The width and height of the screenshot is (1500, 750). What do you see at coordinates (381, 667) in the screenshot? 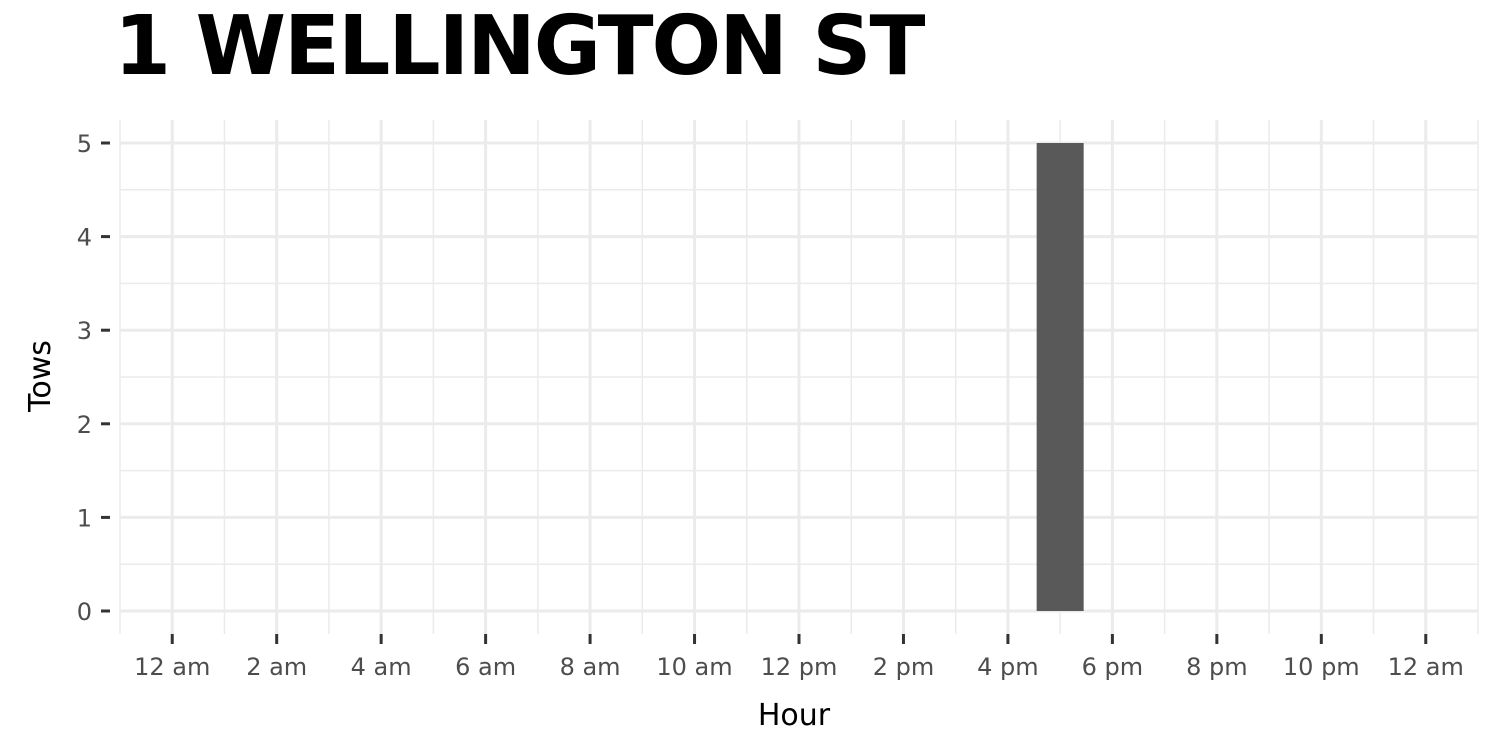
I see `x-tick-label: 4 am` at bounding box center [381, 667].